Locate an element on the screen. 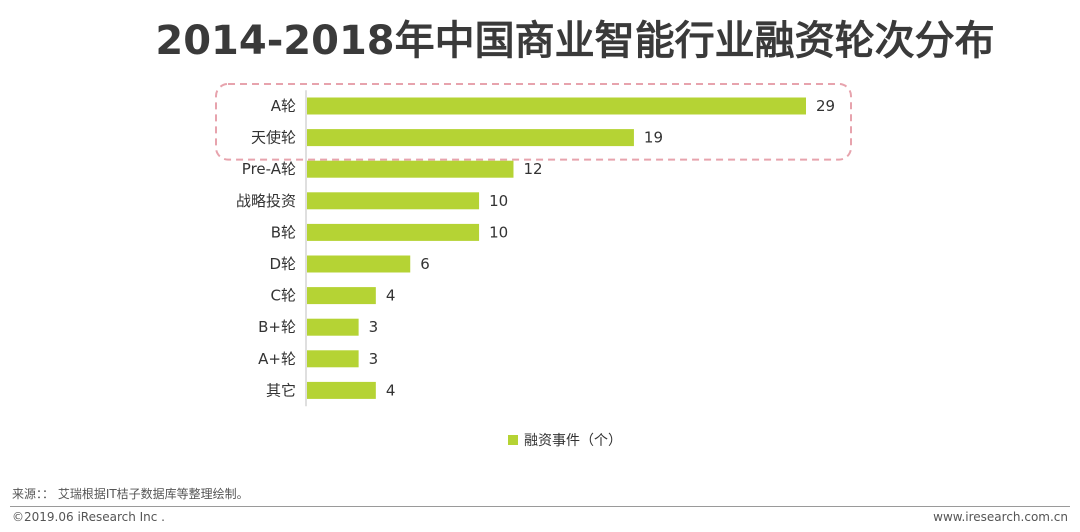 This screenshot has height=532, width=1080. source-note: 来源：： 艾瑞根据IT桔子数据库等整理绘制。 is located at coordinates (130, 494).